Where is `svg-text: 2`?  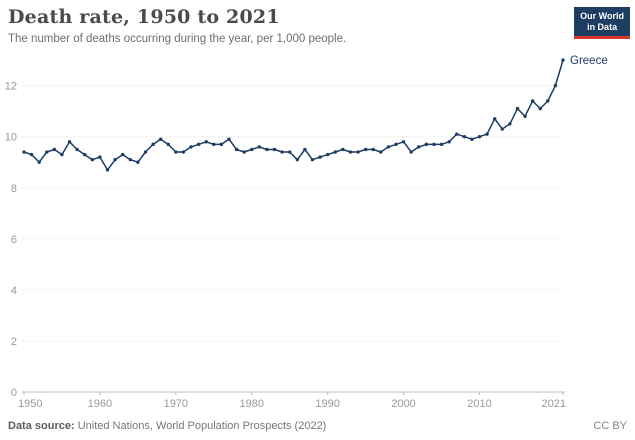
svg-text: 2 is located at coordinates (14, 342).